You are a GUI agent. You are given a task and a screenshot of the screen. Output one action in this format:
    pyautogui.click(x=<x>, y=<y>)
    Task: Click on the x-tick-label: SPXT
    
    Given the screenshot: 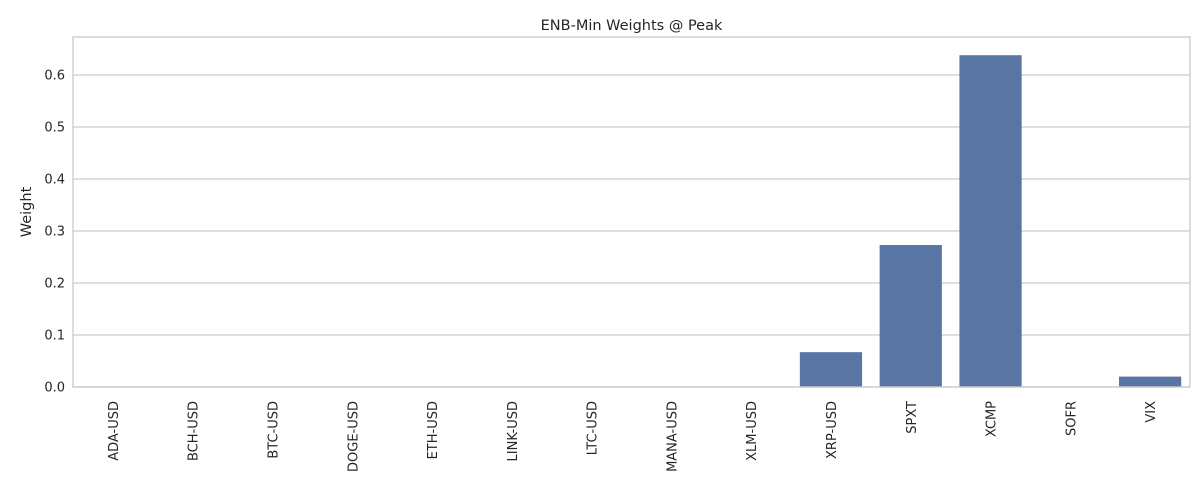 What is the action you would take?
    pyautogui.click(x=912, y=417)
    